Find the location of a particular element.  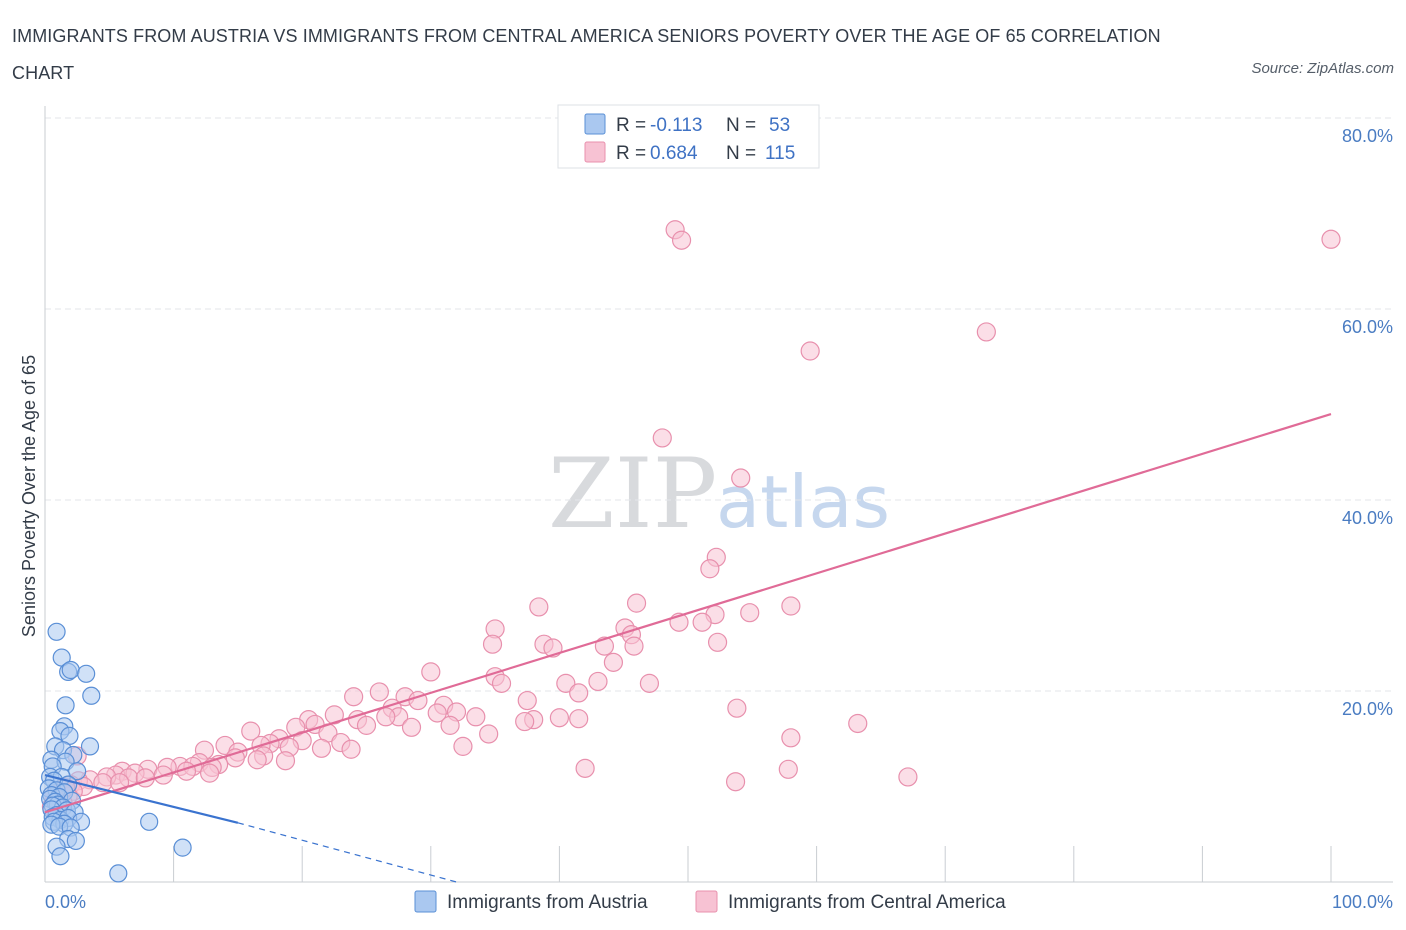

legend-r-label-austria: R = is located at coordinates (631, 125).